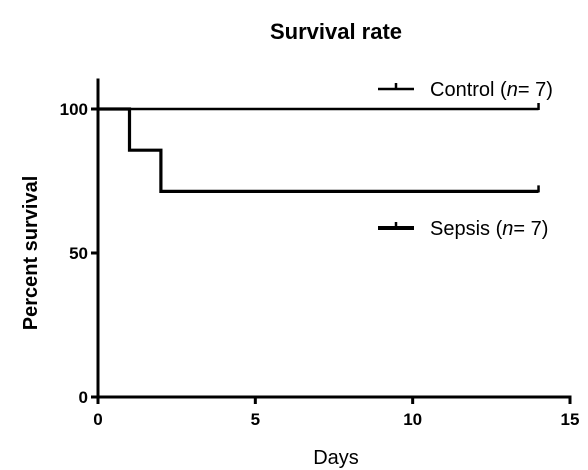 The image size is (588, 470). Describe the element at coordinates (489, 229) in the screenshot. I see `legend-label-sepsis: Sepsis (n= 7)` at that location.